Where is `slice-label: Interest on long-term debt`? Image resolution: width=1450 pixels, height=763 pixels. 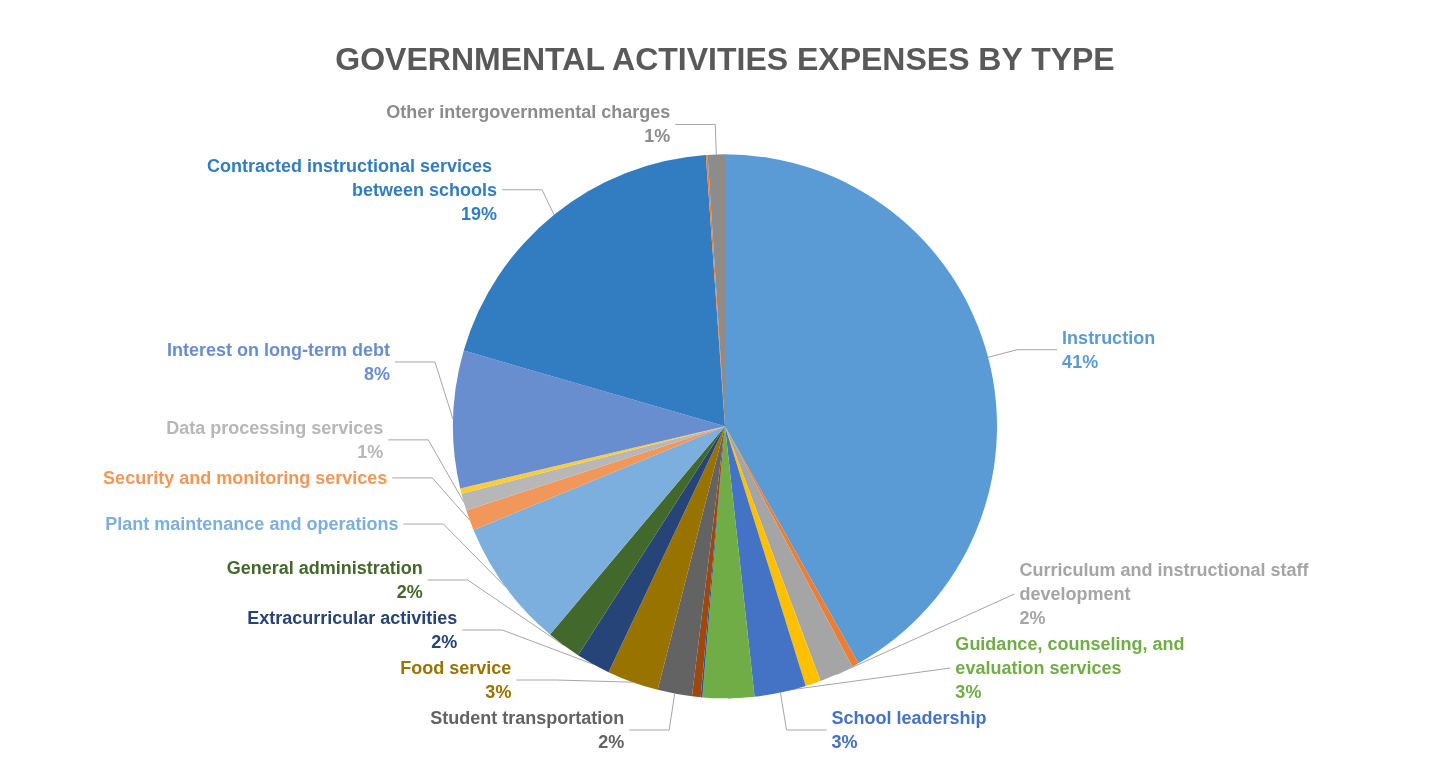 slice-label: Interest on long-term debt is located at coordinates (278, 349).